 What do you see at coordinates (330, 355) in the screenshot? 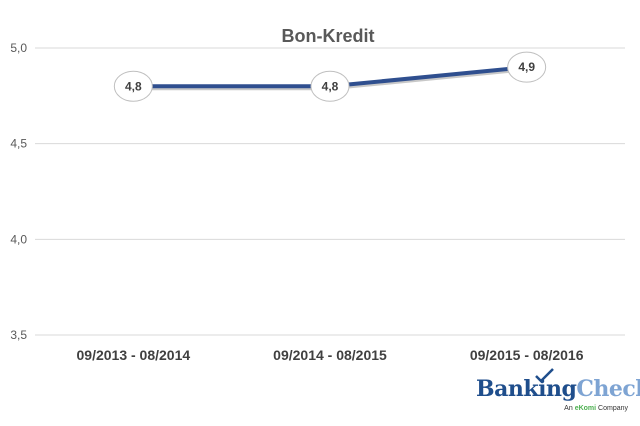
I see `x-tick-label: 09/2014 - 08/2015` at bounding box center [330, 355].